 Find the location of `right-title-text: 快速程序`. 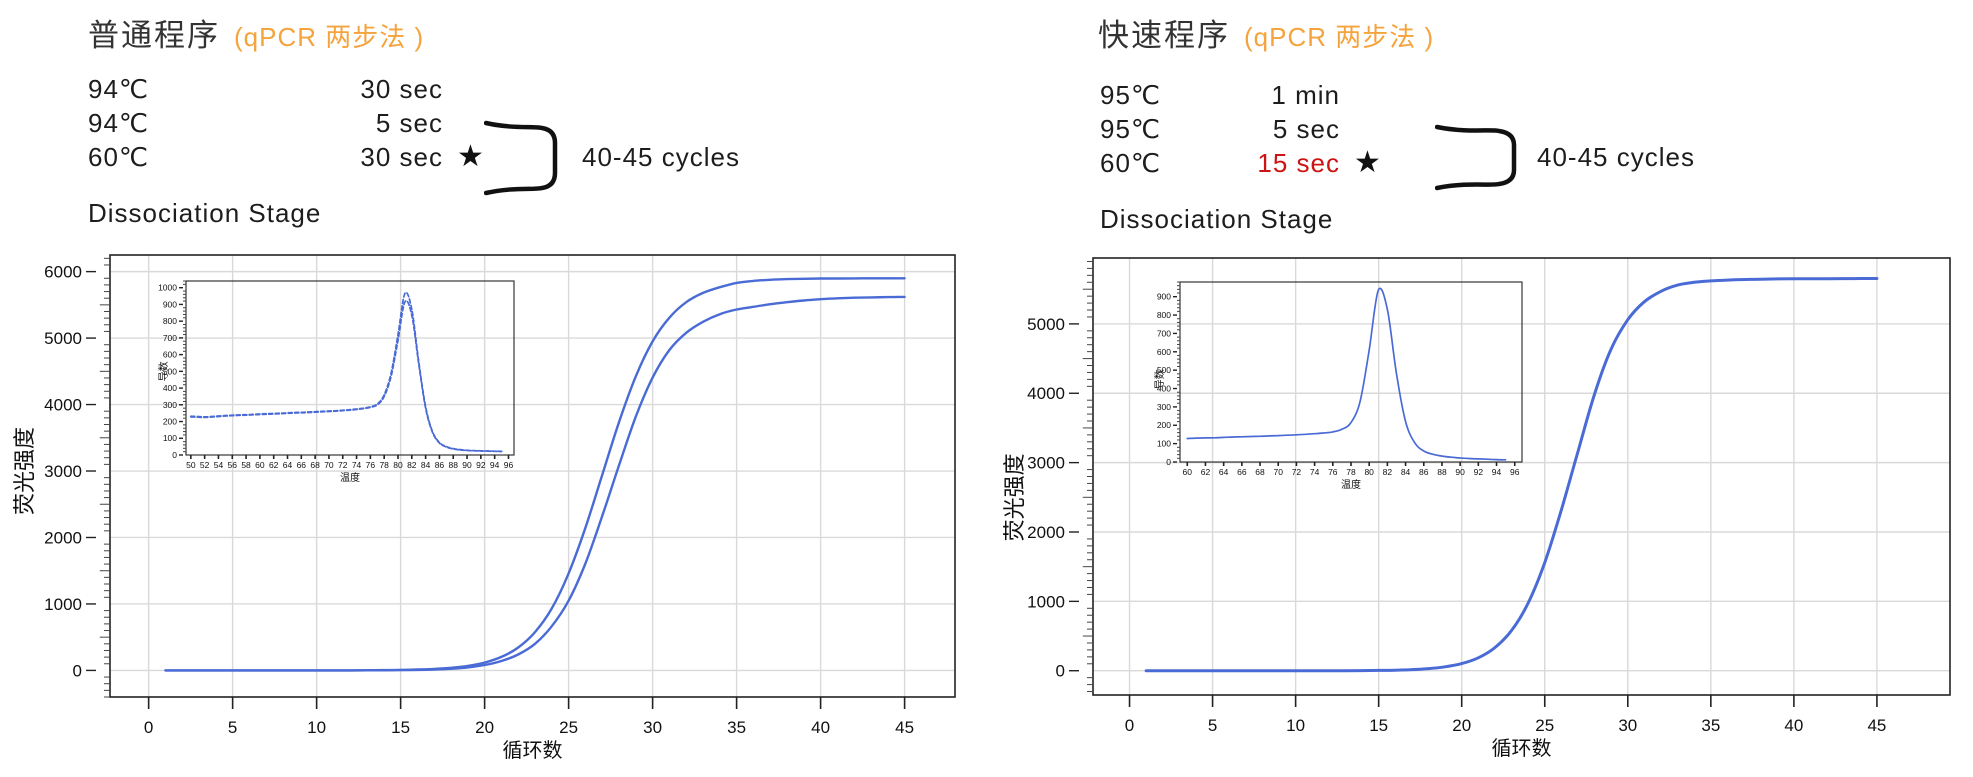

right-title-text: 快速程序 is located at coordinates (1164, 35).